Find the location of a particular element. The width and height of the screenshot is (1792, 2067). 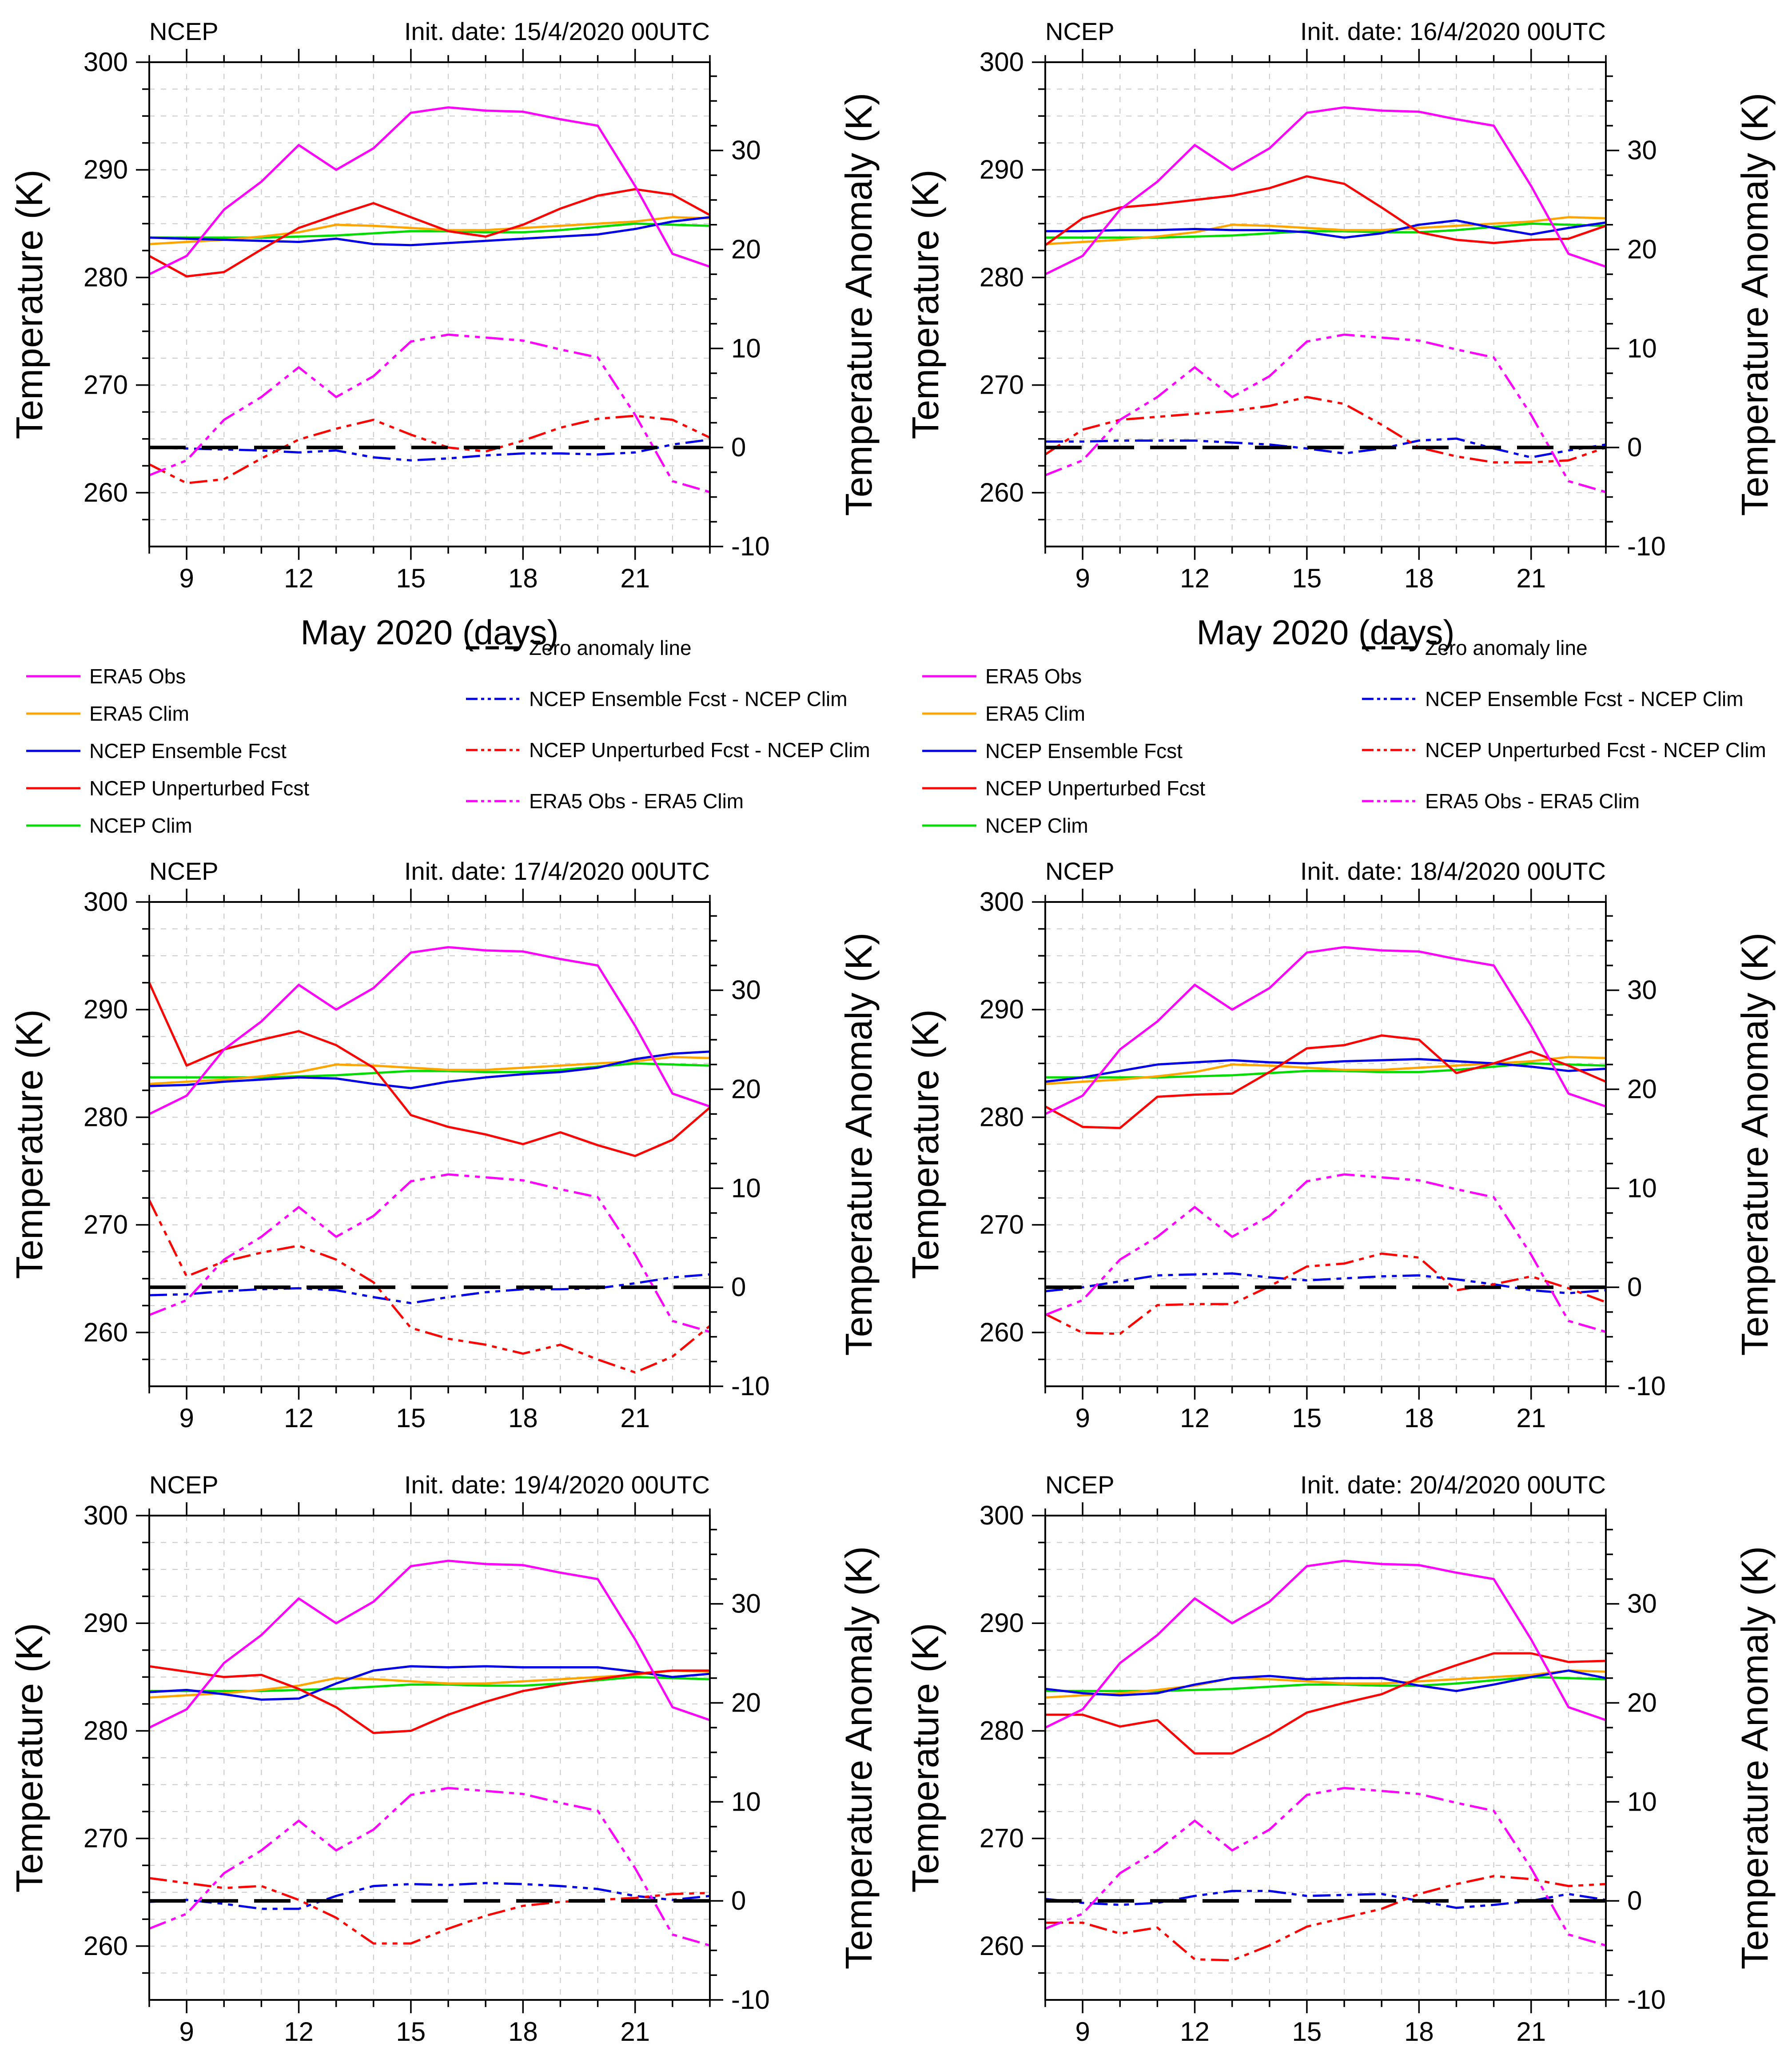

legend-item: Zero anomaly line is located at coordinates (1563, 647).